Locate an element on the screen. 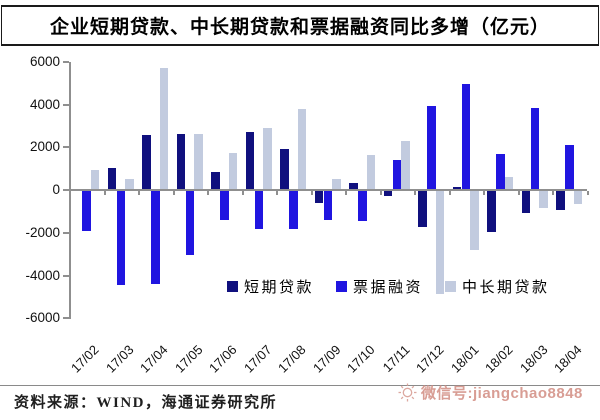 The image size is (600, 420). legend-item-short-term-loans: 短期贷款 is located at coordinates (270, 286).